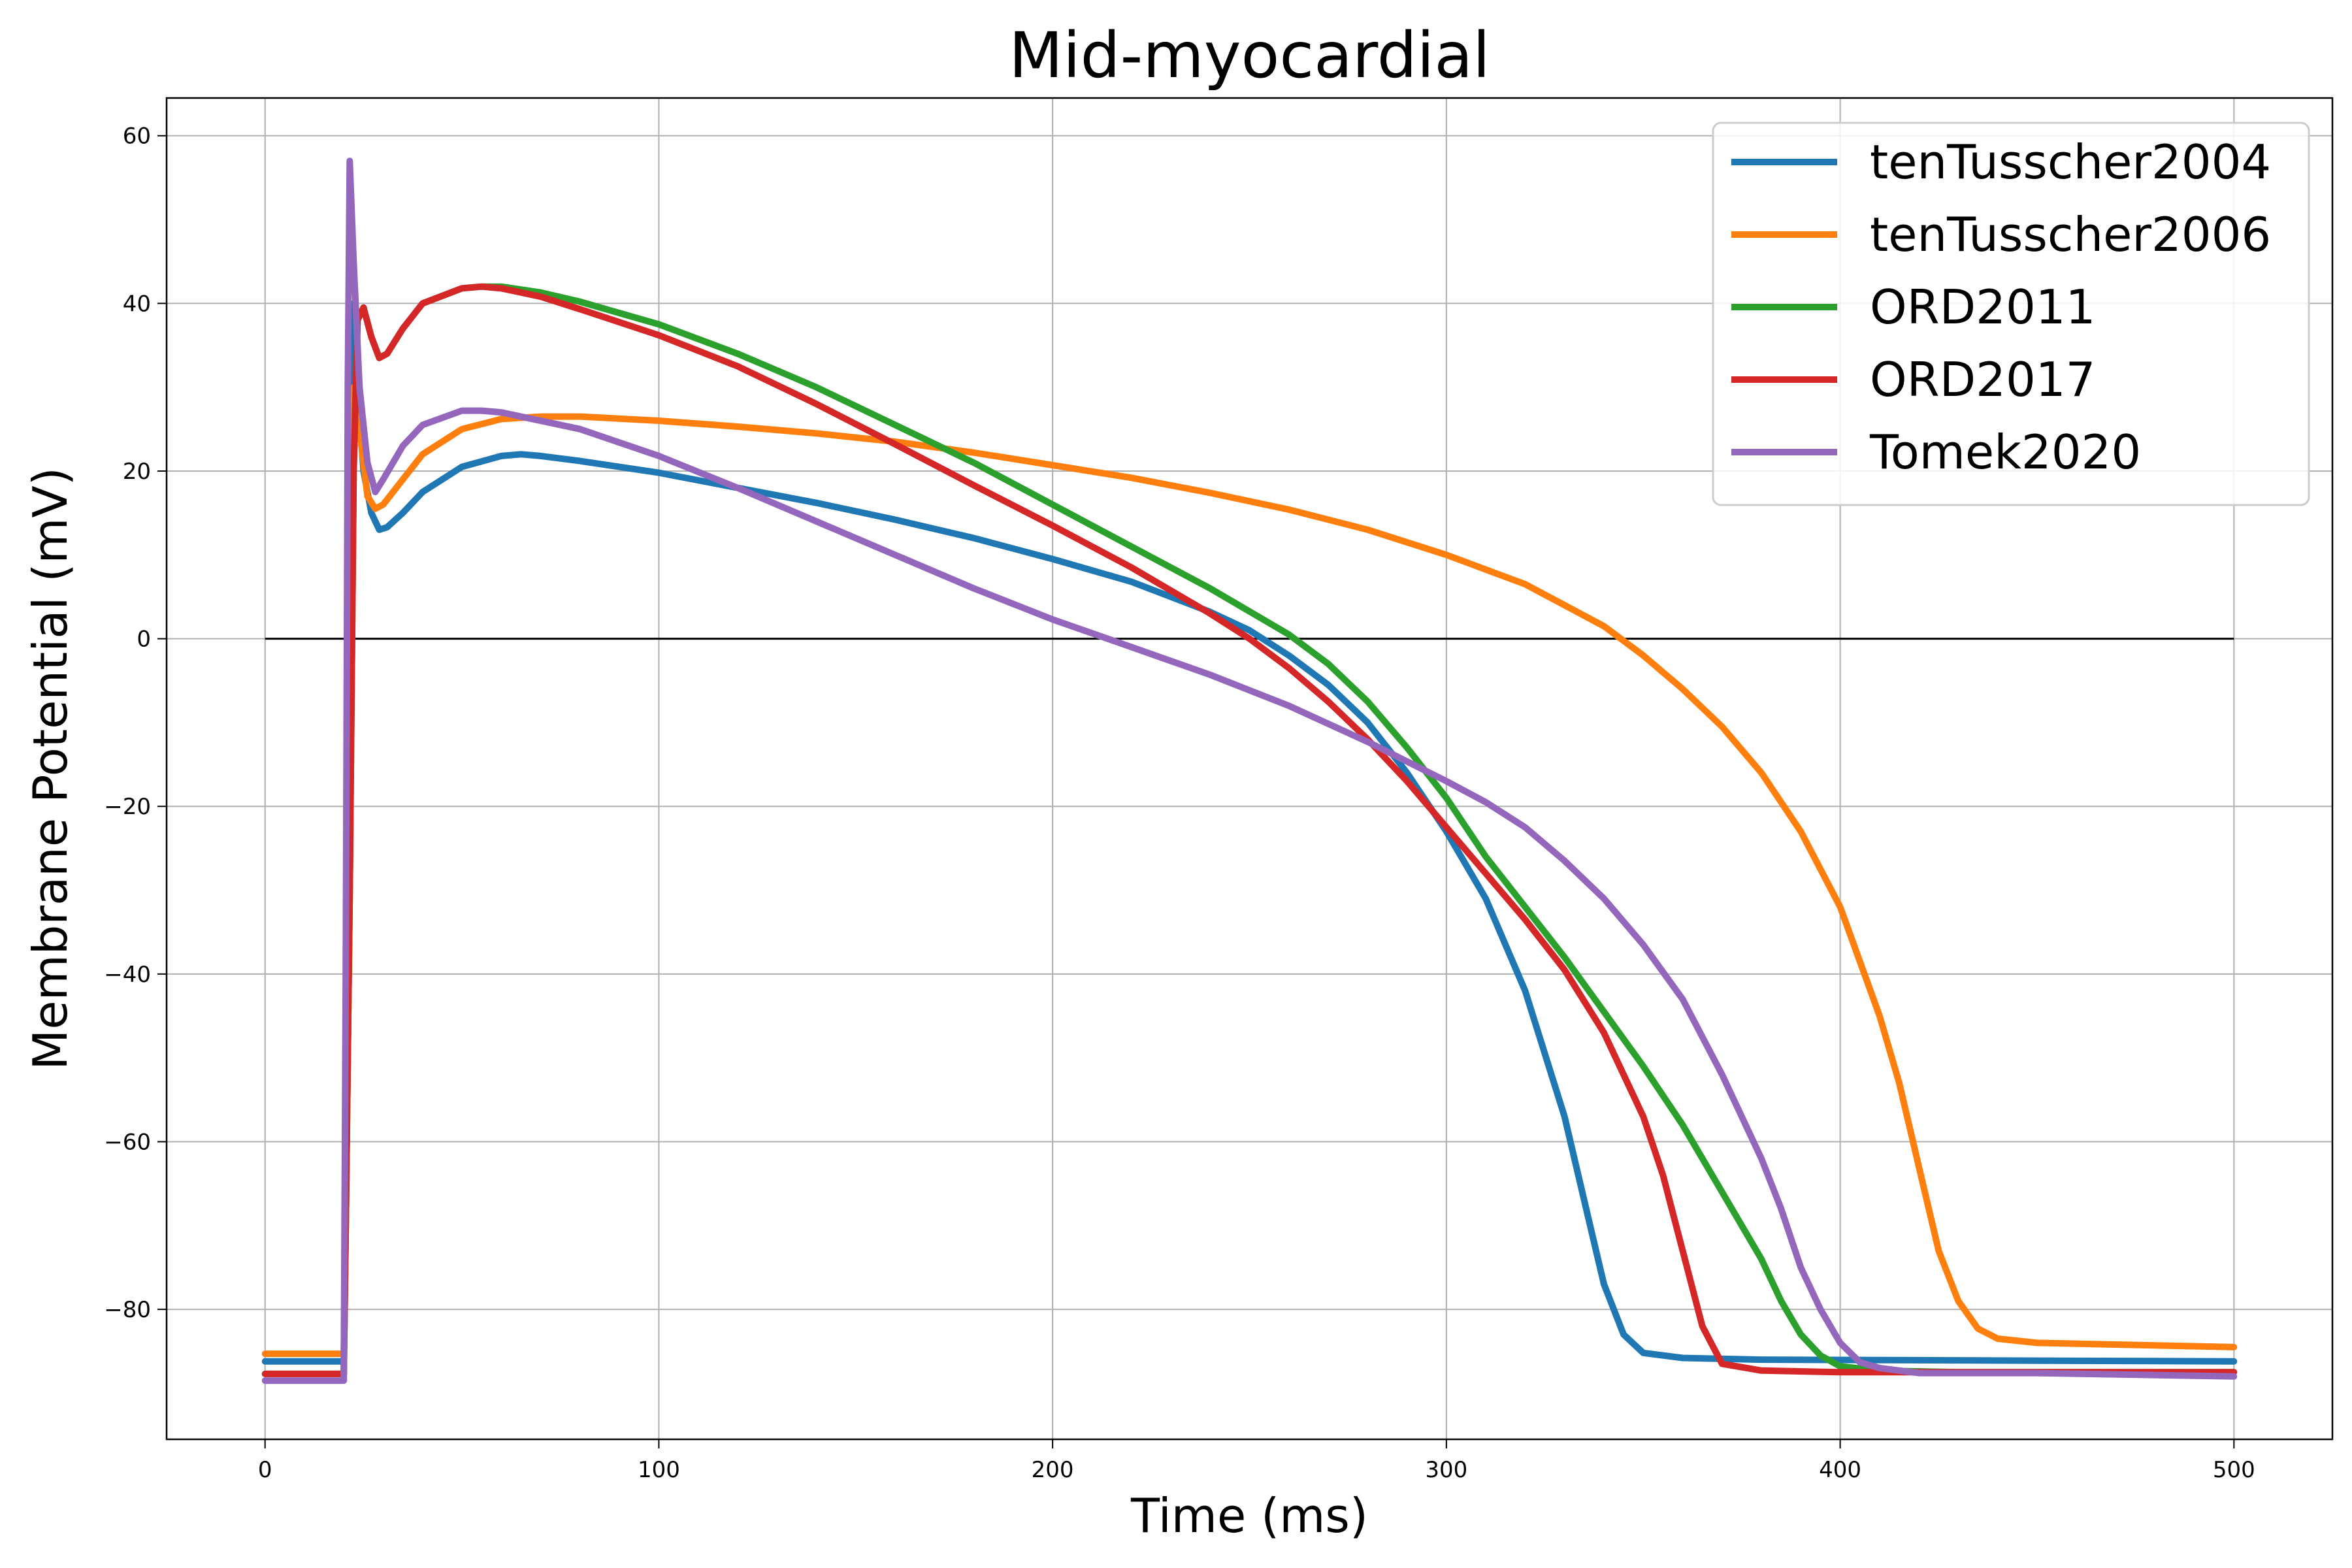 The height and width of the screenshot is (1568, 2352). I want to click on legend-box, so click(2011, 314).